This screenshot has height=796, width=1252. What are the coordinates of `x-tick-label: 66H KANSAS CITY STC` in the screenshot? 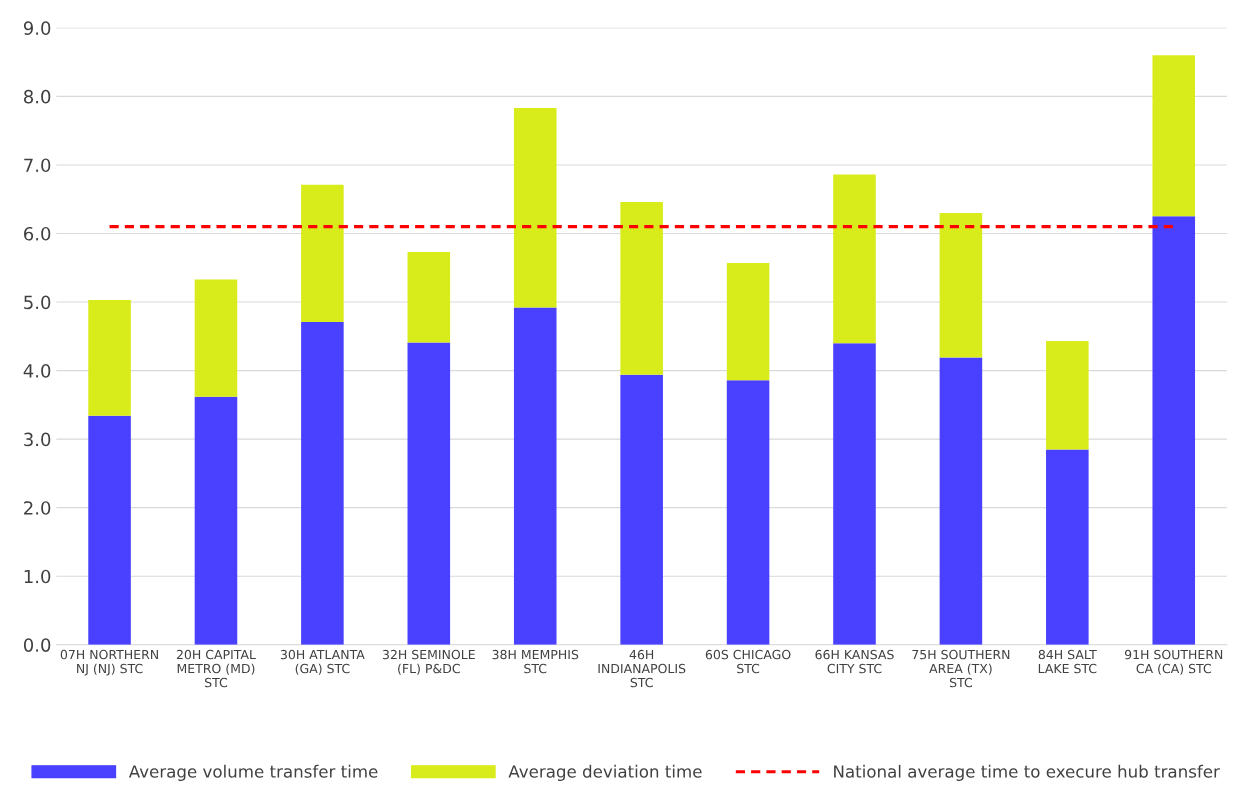 It's located at (854, 661).